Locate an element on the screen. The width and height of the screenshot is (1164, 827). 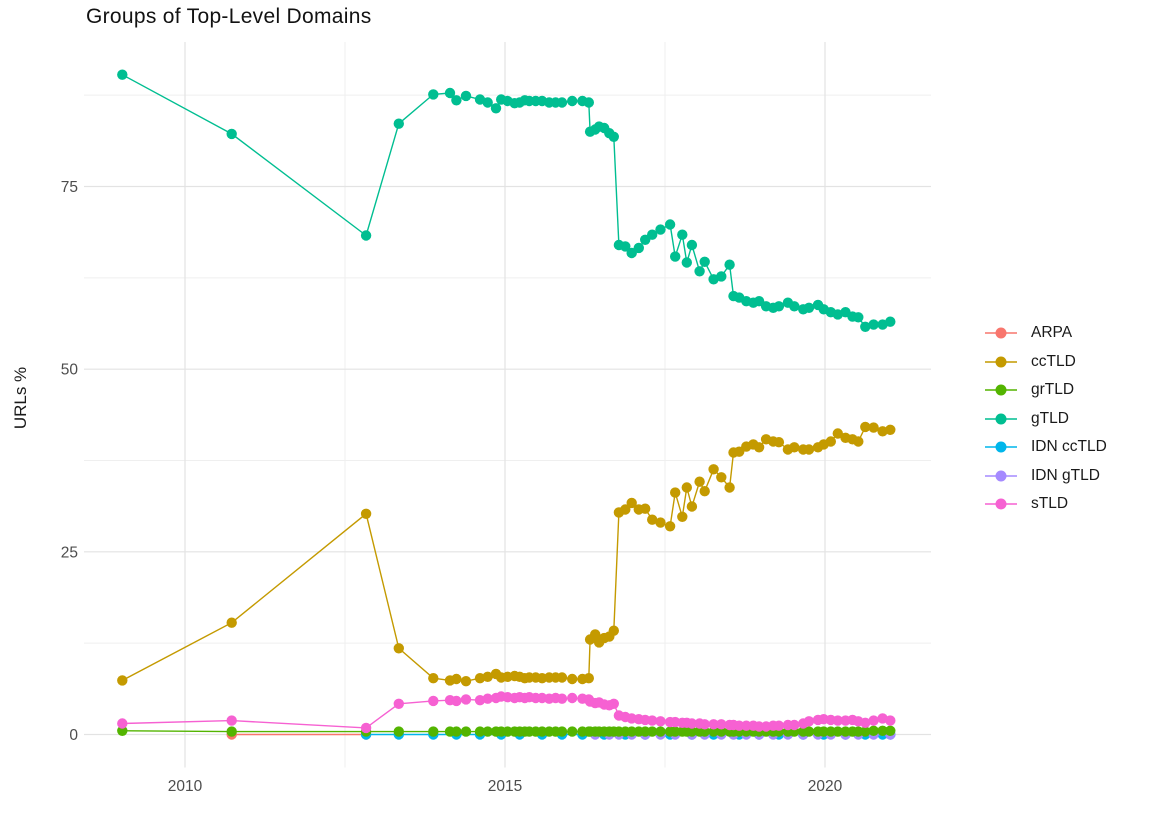
y-tick-label: 50 is located at coordinates (70, 370).